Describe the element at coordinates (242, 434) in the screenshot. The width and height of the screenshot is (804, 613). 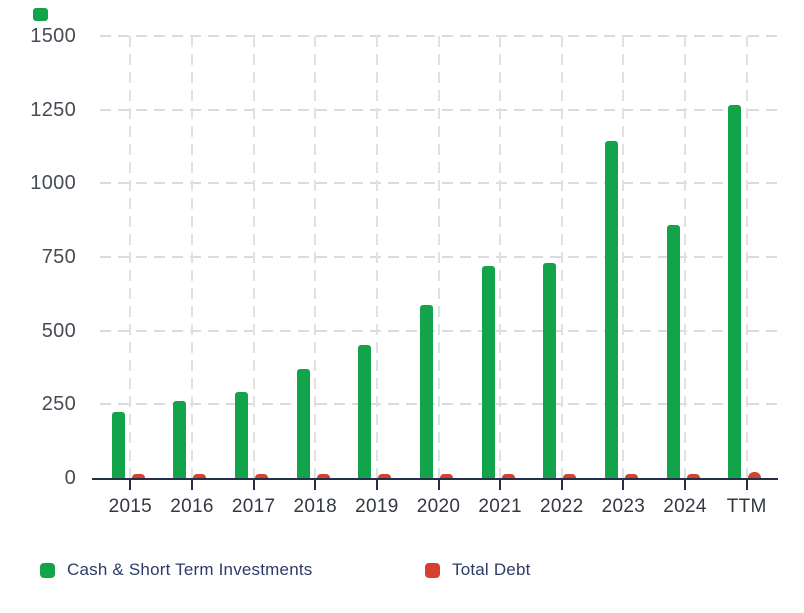
I see `bar-cash-2017` at that location.